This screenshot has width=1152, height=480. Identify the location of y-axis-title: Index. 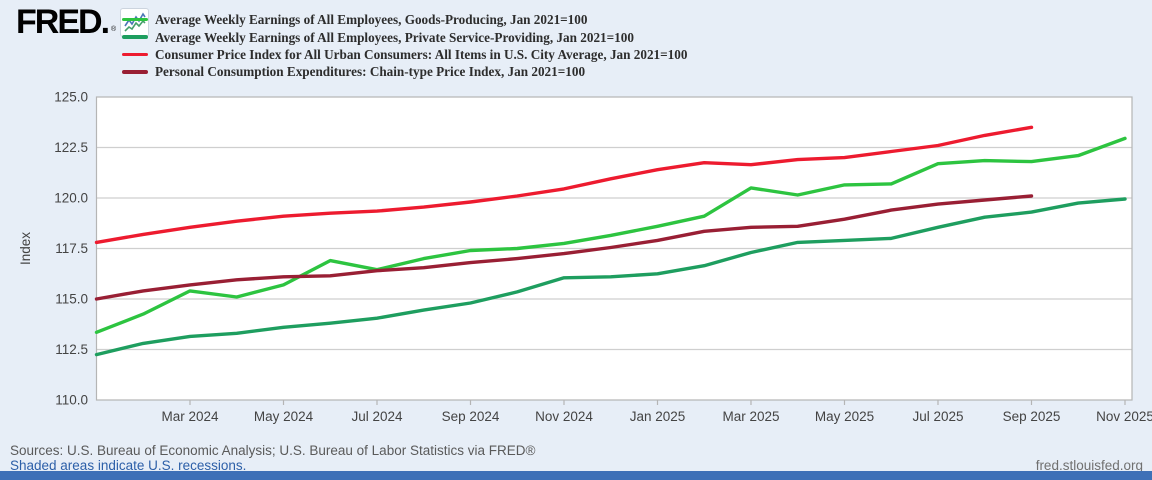
(25, 248).